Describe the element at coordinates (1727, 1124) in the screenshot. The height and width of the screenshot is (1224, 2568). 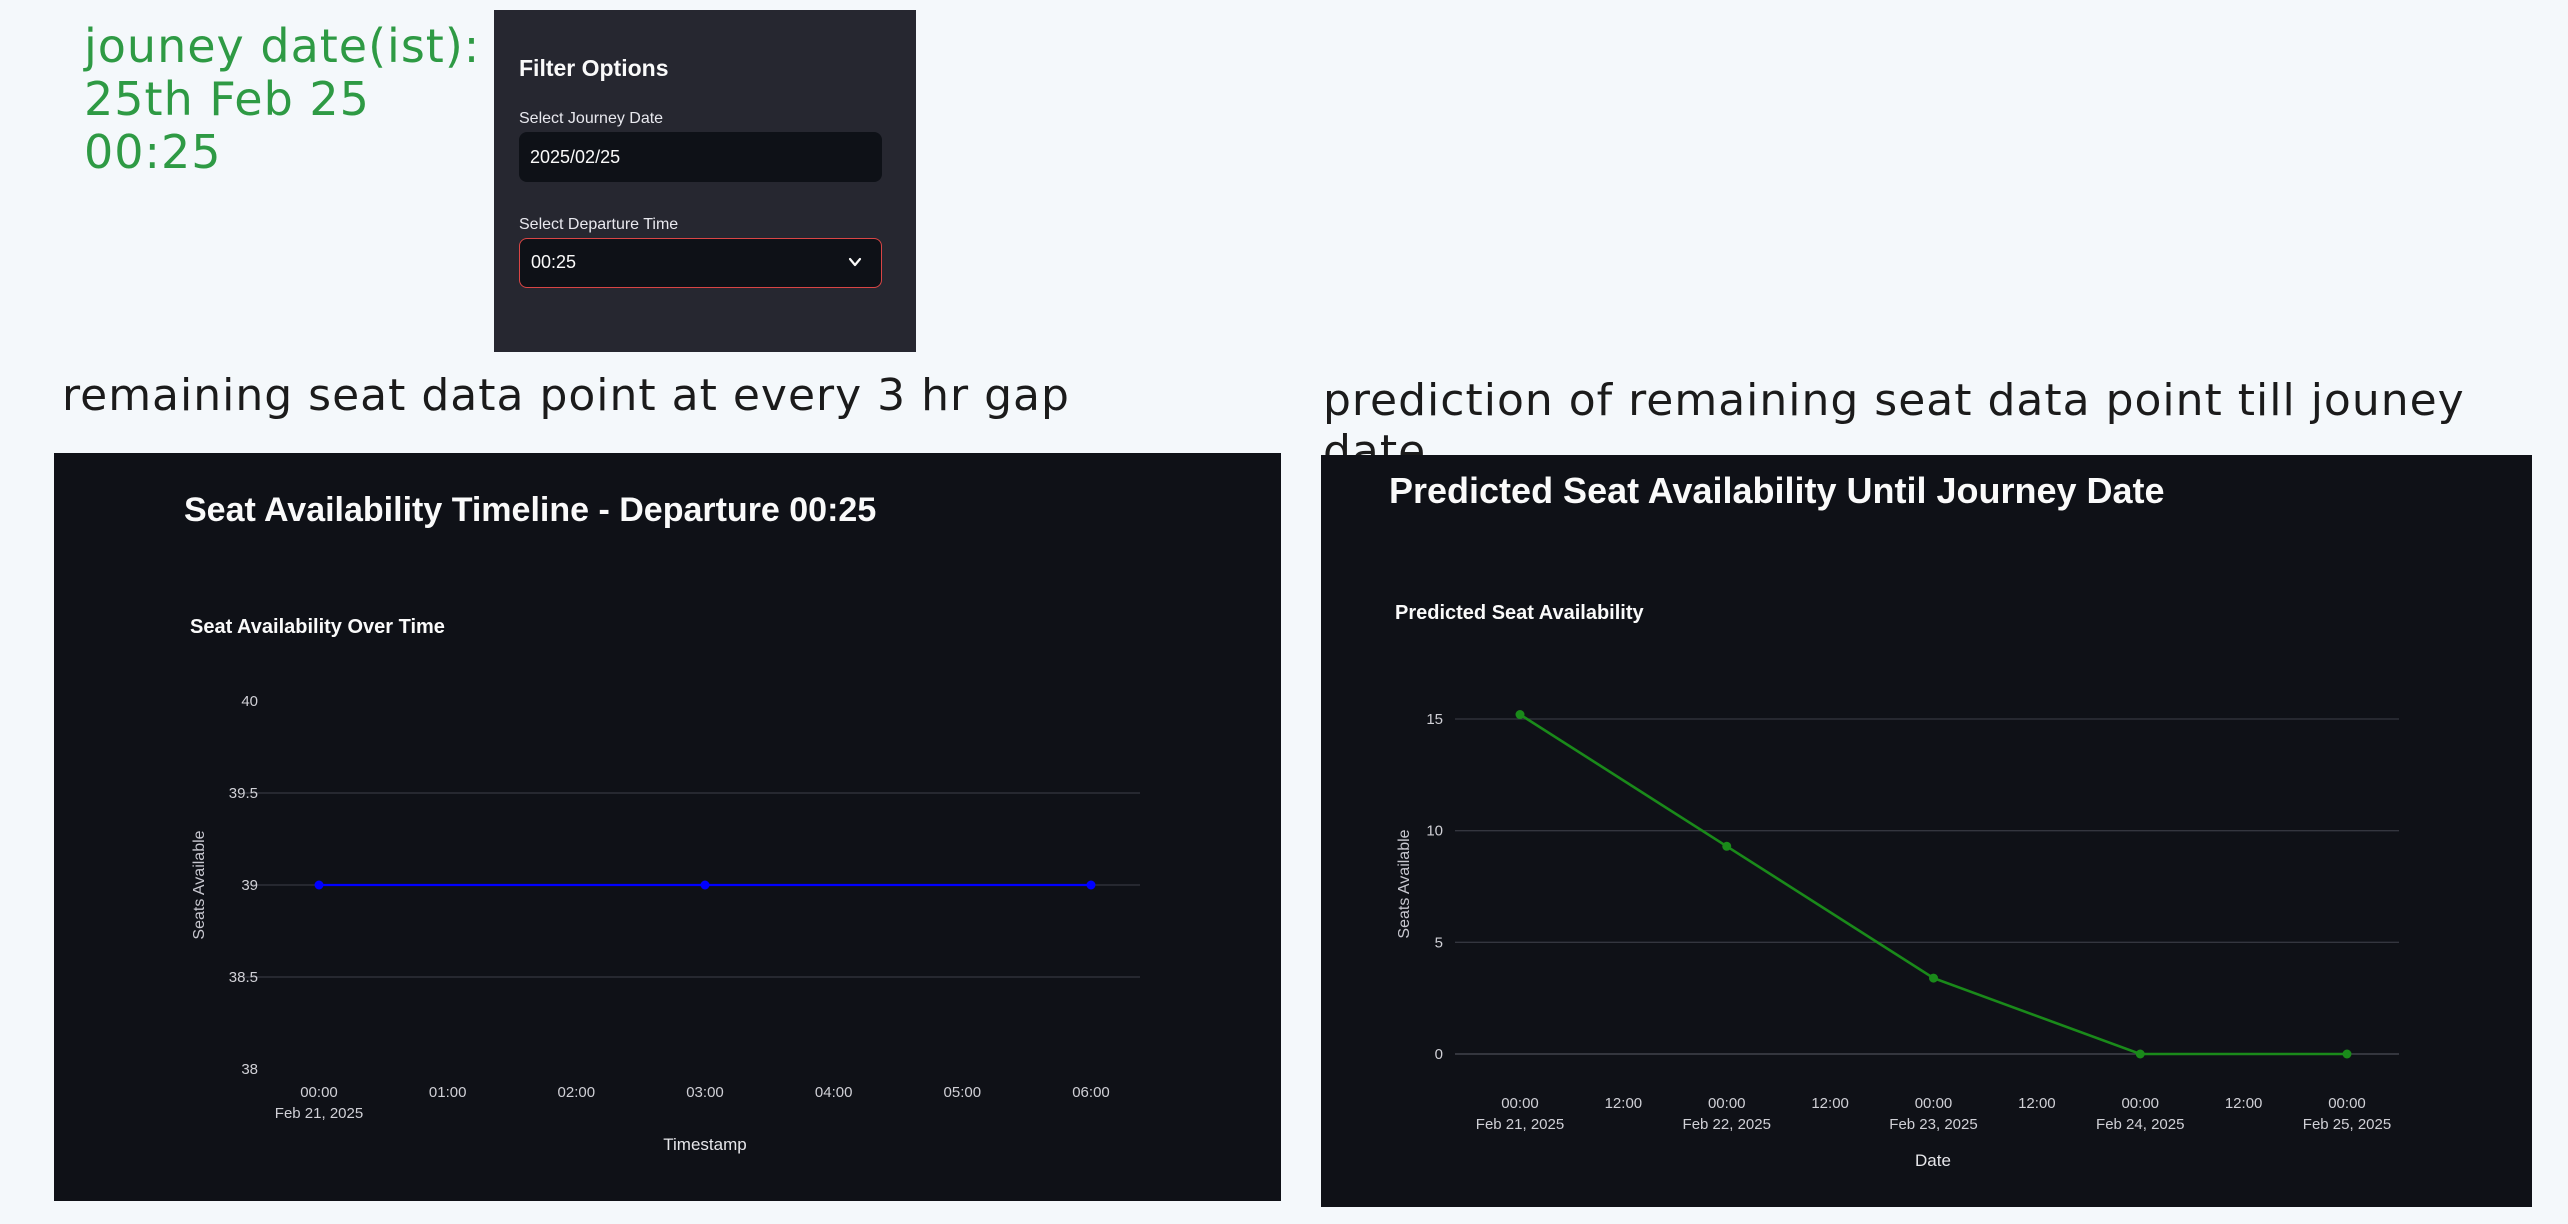
I see `x-tick-sublabel: Feb 22, 2025` at that location.